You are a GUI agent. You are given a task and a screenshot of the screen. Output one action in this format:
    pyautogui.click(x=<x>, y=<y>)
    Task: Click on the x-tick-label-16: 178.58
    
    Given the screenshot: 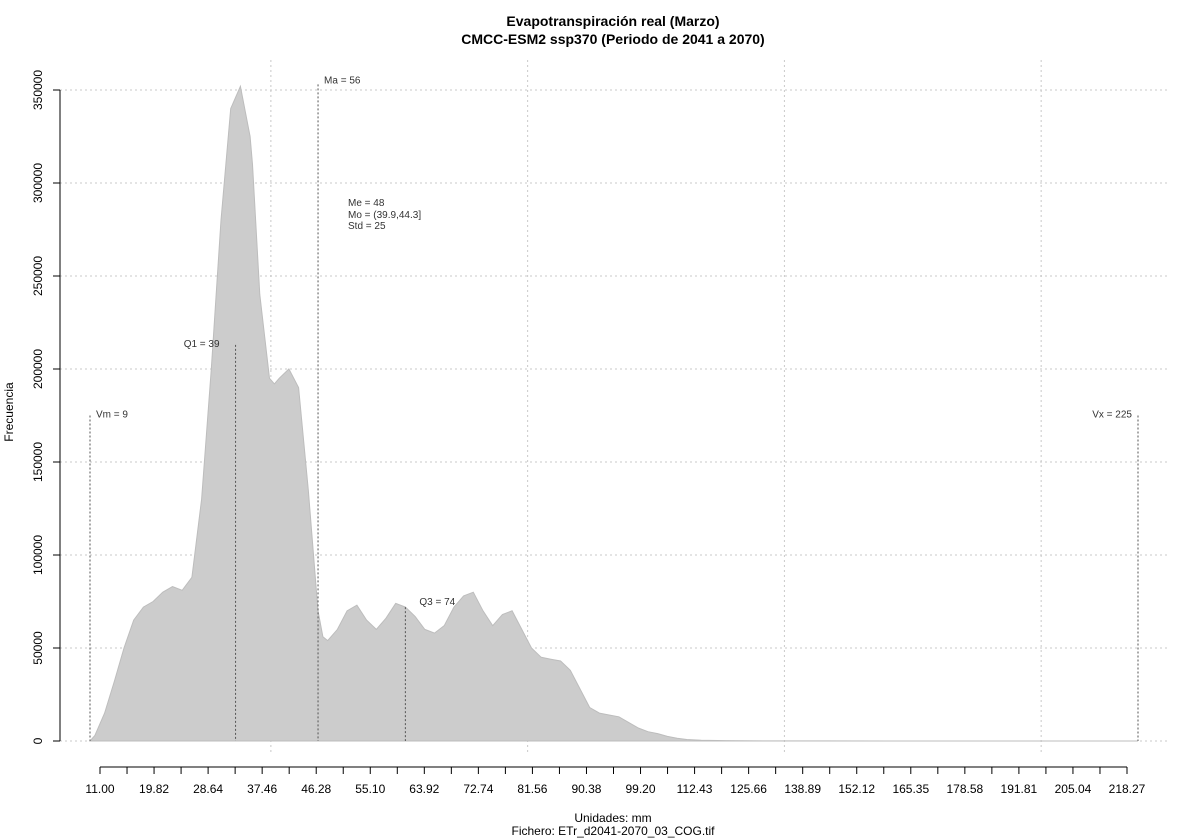 What is the action you would take?
    pyautogui.click(x=964, y=789)
    